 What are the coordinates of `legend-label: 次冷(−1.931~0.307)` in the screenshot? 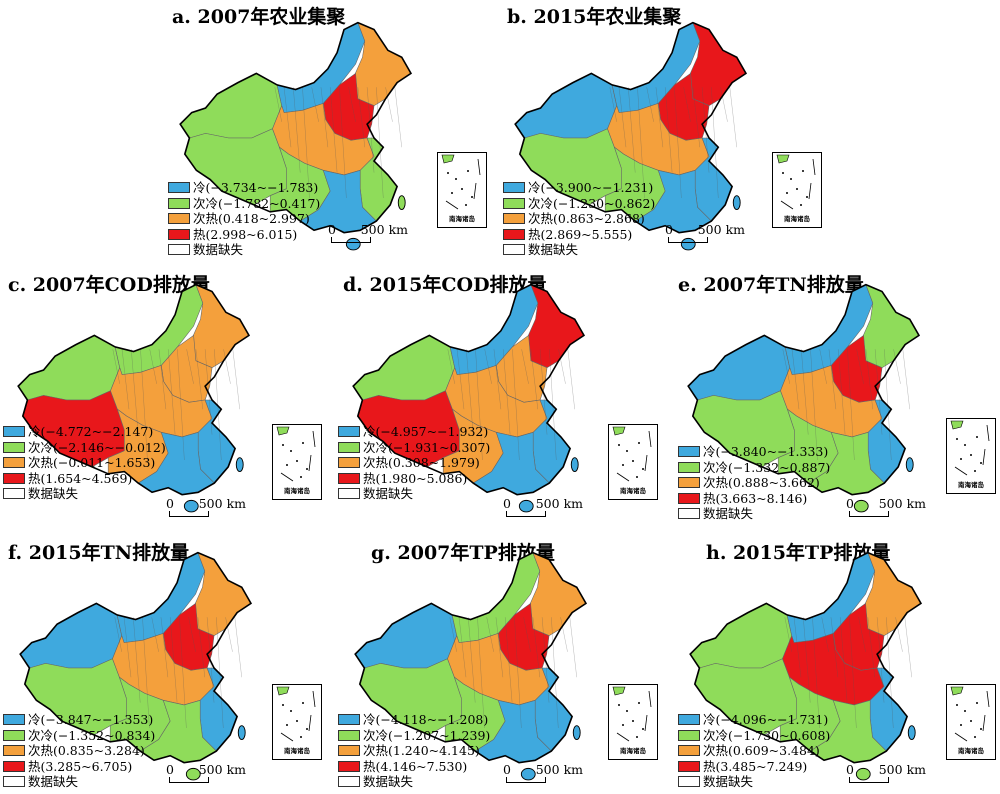 It's located at (427, 447).